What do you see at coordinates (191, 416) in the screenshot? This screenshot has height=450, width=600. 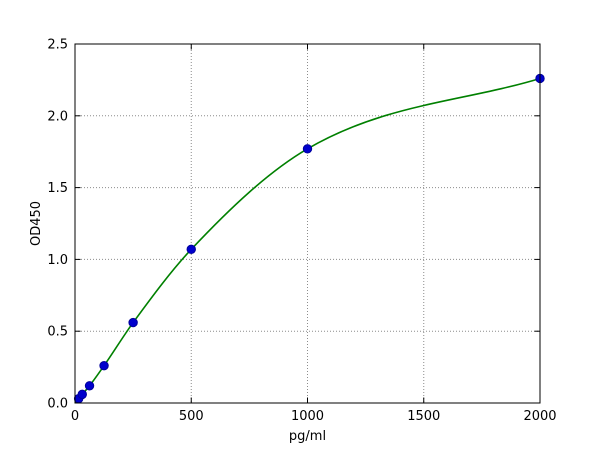 I see `x-tick-label: 500` at bounding box center [191, 416].